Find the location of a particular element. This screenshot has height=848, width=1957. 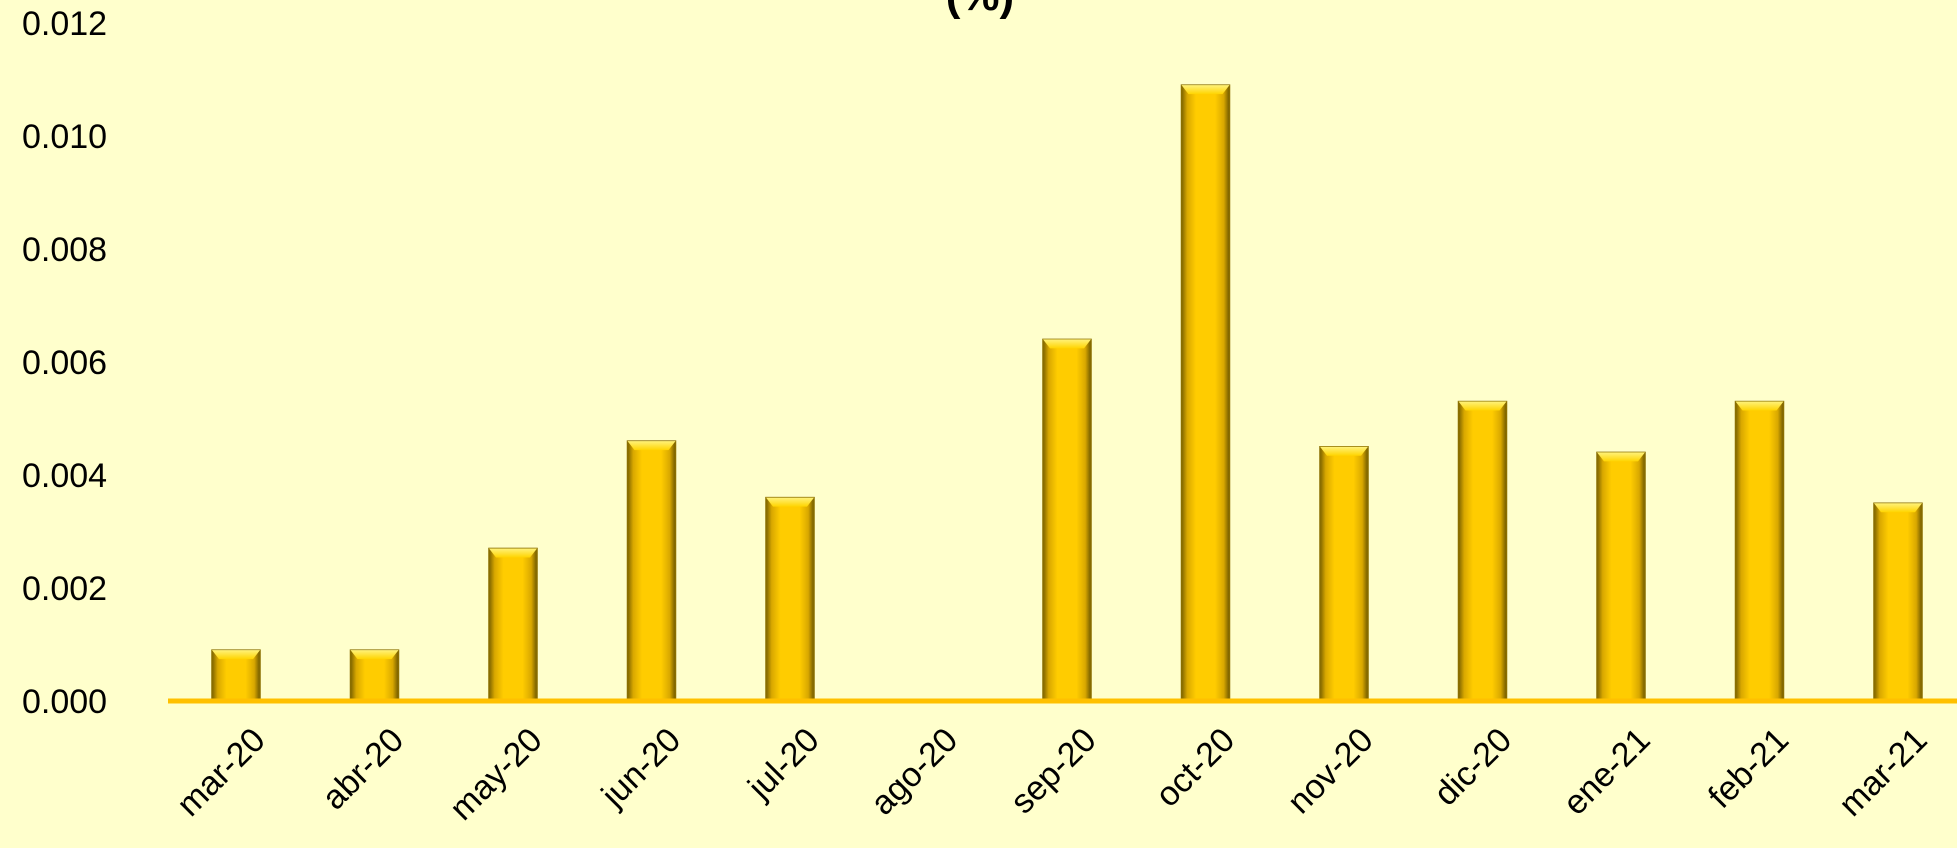

y-axis-ticks: 0.000 0.002 0.004 0.006 0.008 0.010 0.012 is located at coordinates (64, 363).